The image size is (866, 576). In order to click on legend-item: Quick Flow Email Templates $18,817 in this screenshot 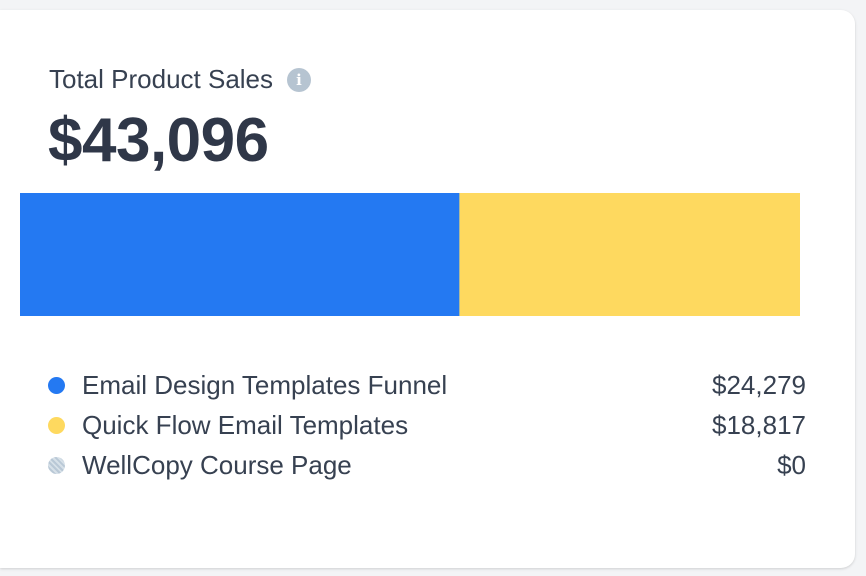, I will do `click(427, 425)`.